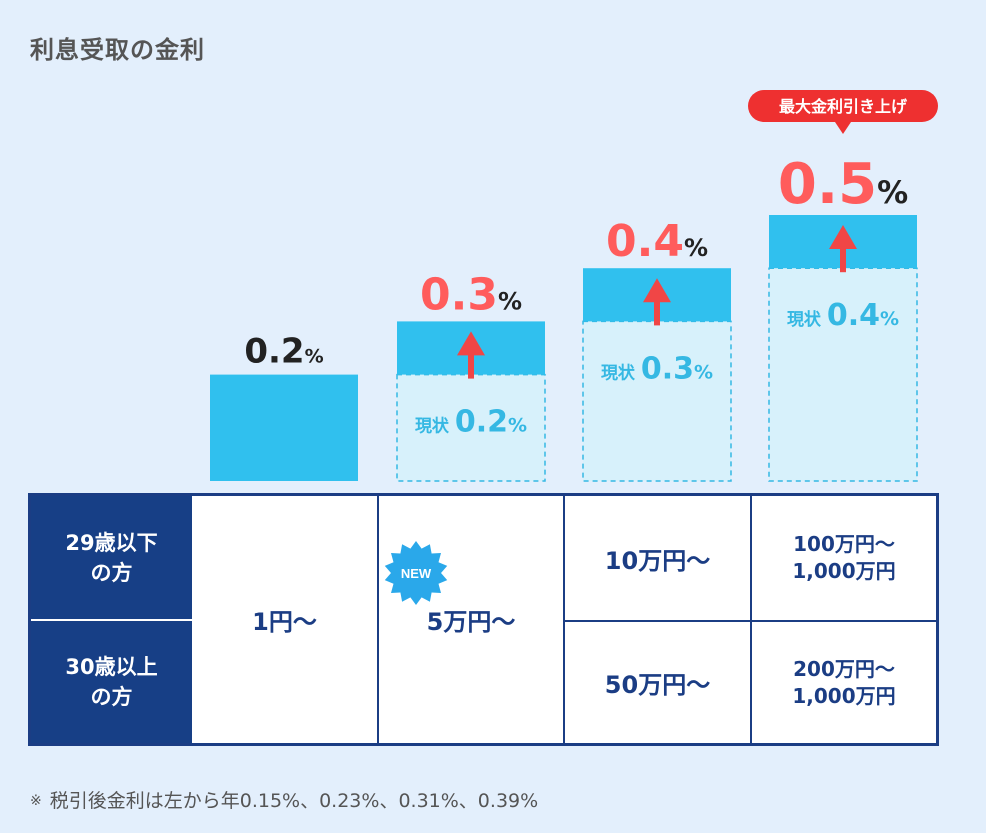  I want to click on footnote-mark: ※, so click(36, 801).